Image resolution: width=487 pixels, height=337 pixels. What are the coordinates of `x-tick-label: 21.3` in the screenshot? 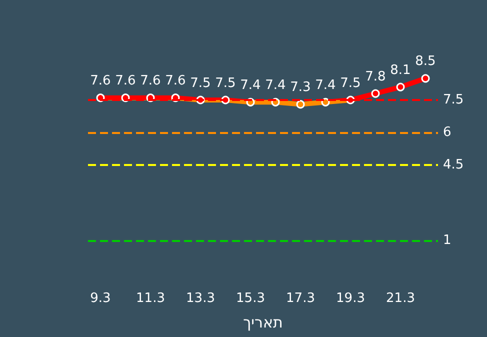 It's located at (400, 298).